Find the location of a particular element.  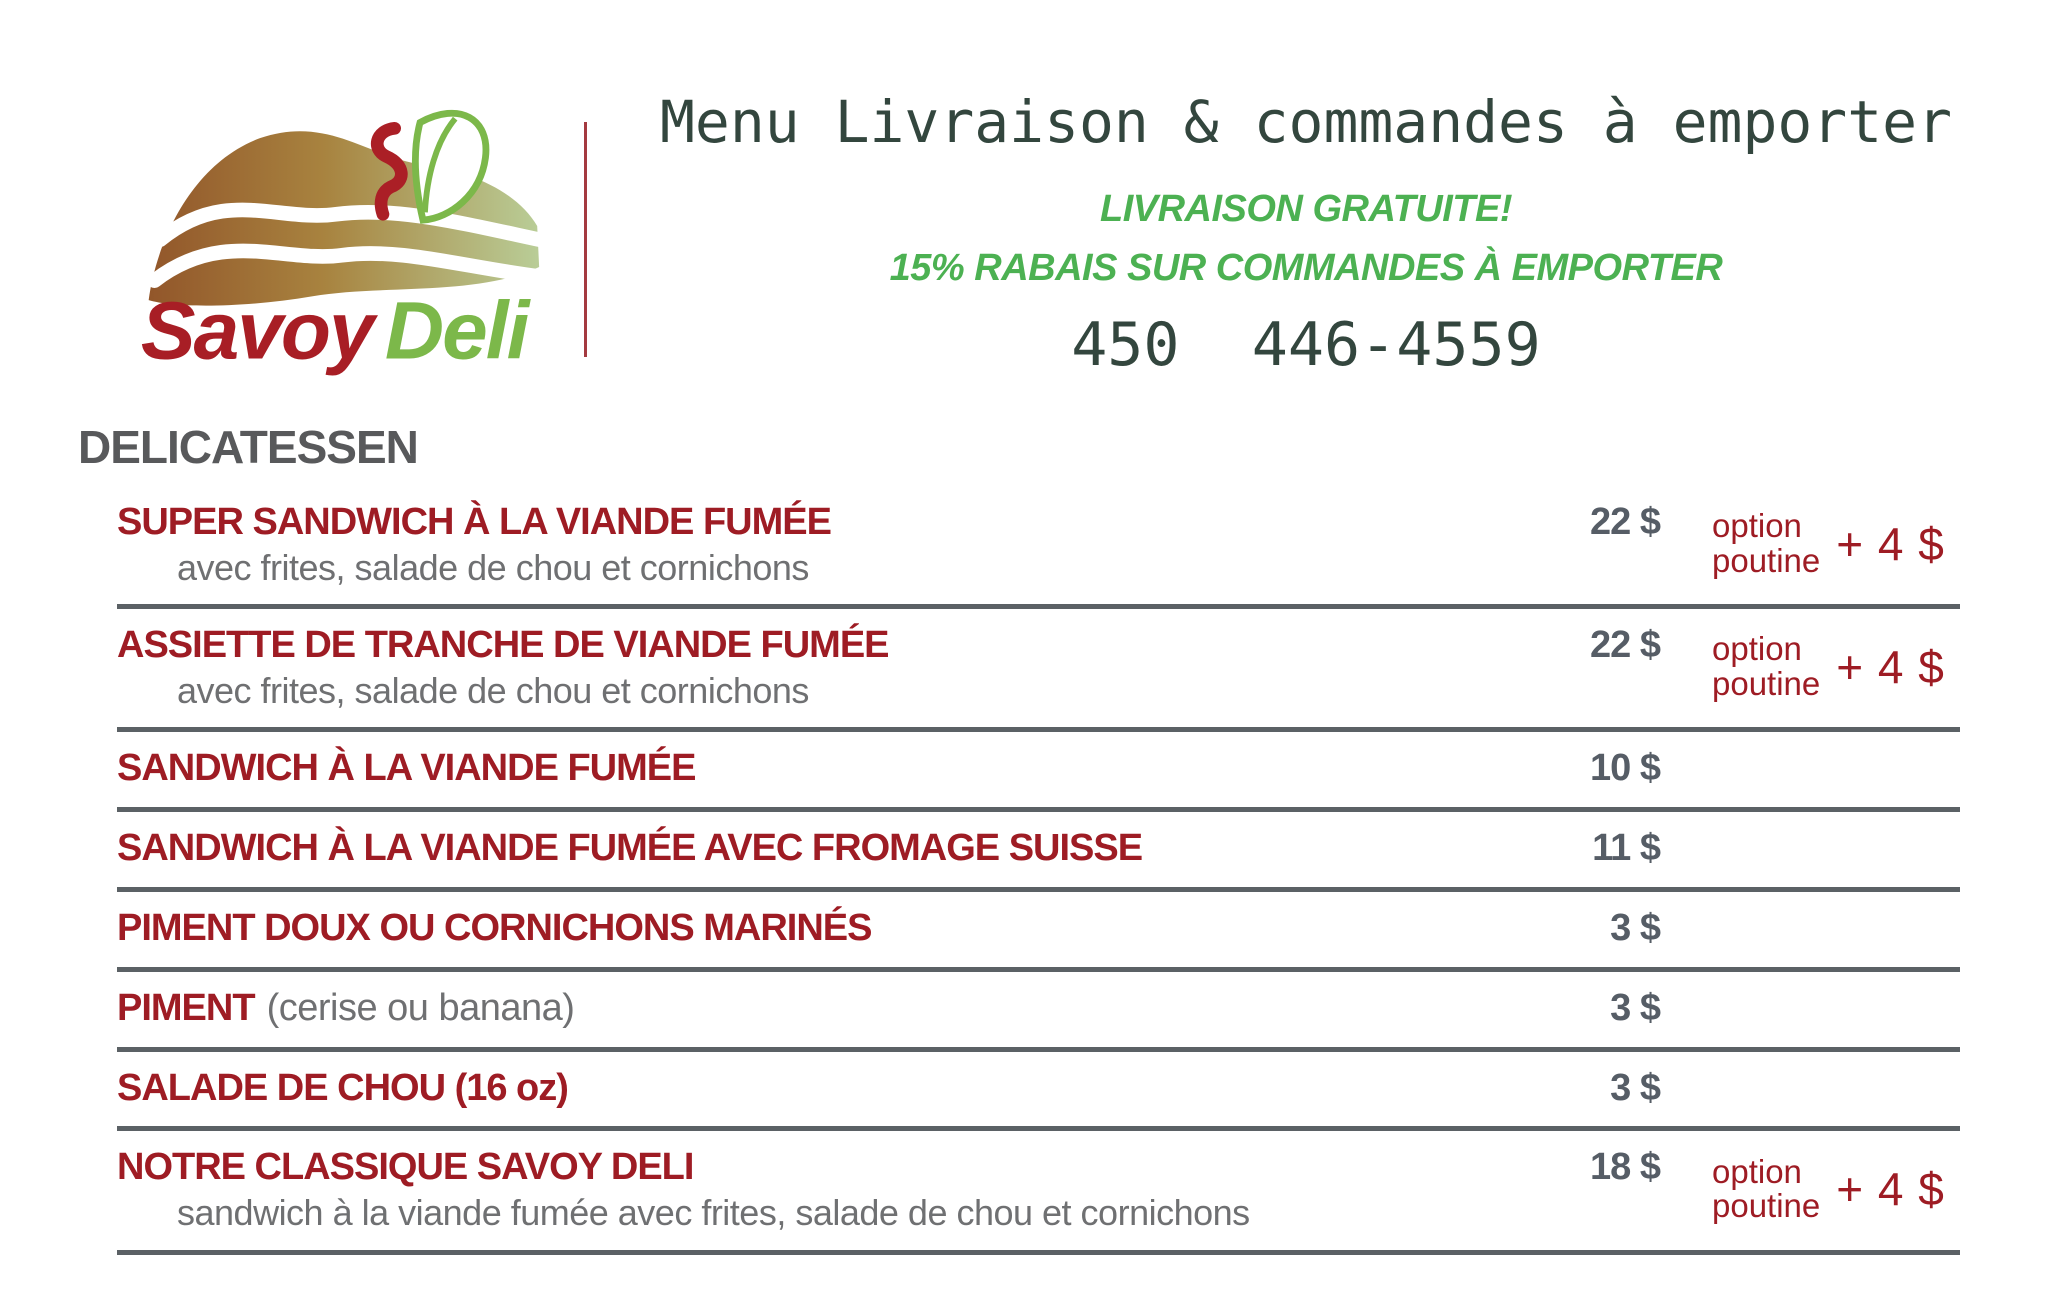

menu-item-name-line: SANDWICH À LA VIANDE FUMÉE is located at coordinates (813, 768).